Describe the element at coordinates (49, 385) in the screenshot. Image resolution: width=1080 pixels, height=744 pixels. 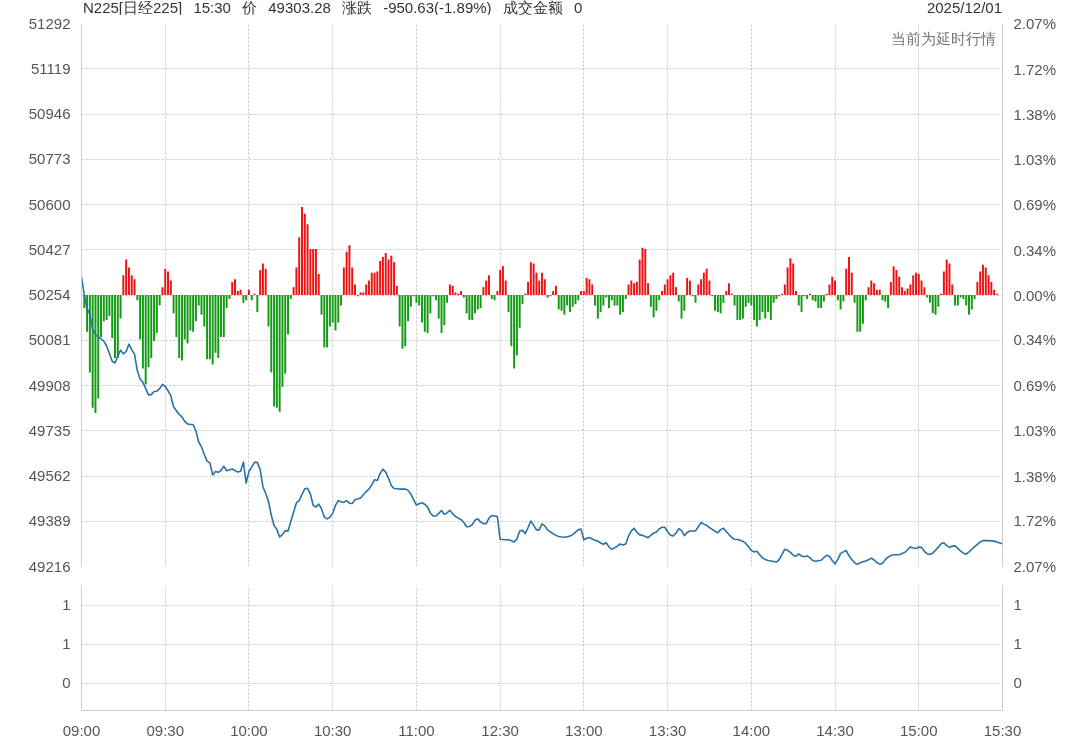
I see `y-tick-label: 49908` at that location.